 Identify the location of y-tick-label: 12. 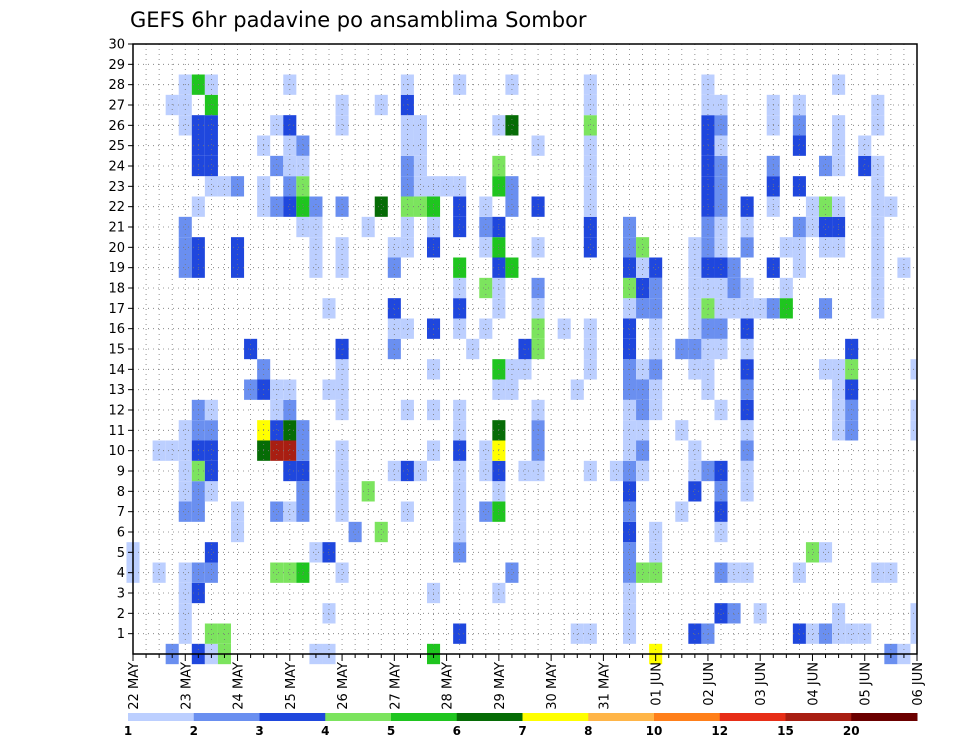
(116, 411).